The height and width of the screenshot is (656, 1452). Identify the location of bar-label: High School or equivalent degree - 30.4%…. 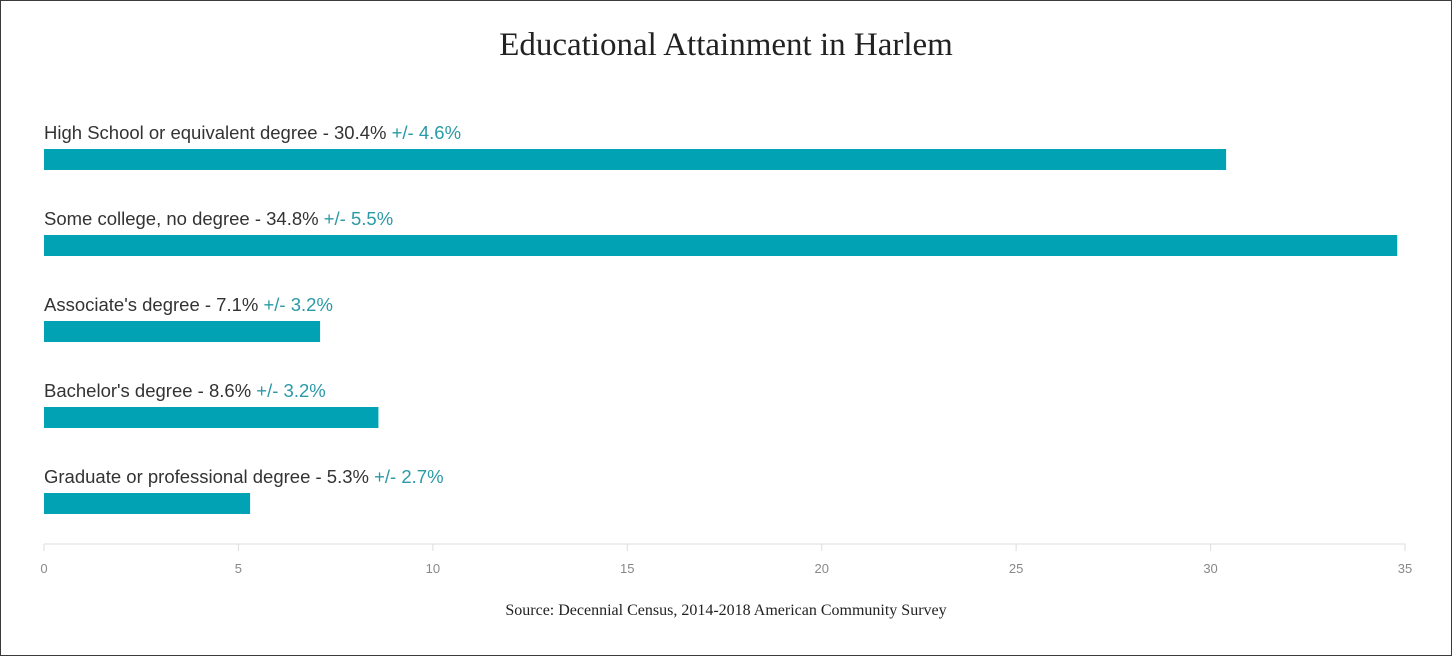
(252, 132).